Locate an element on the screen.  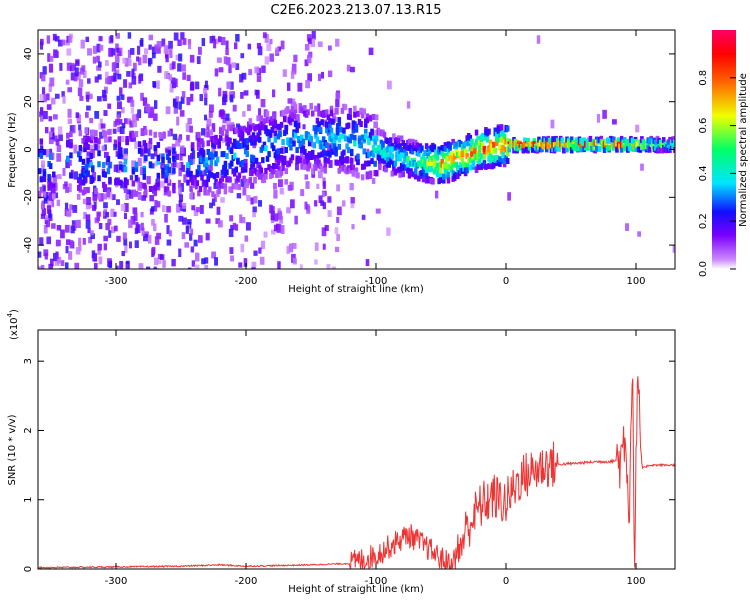
y-tick-label: 0 is located at coordinates (28, 149).